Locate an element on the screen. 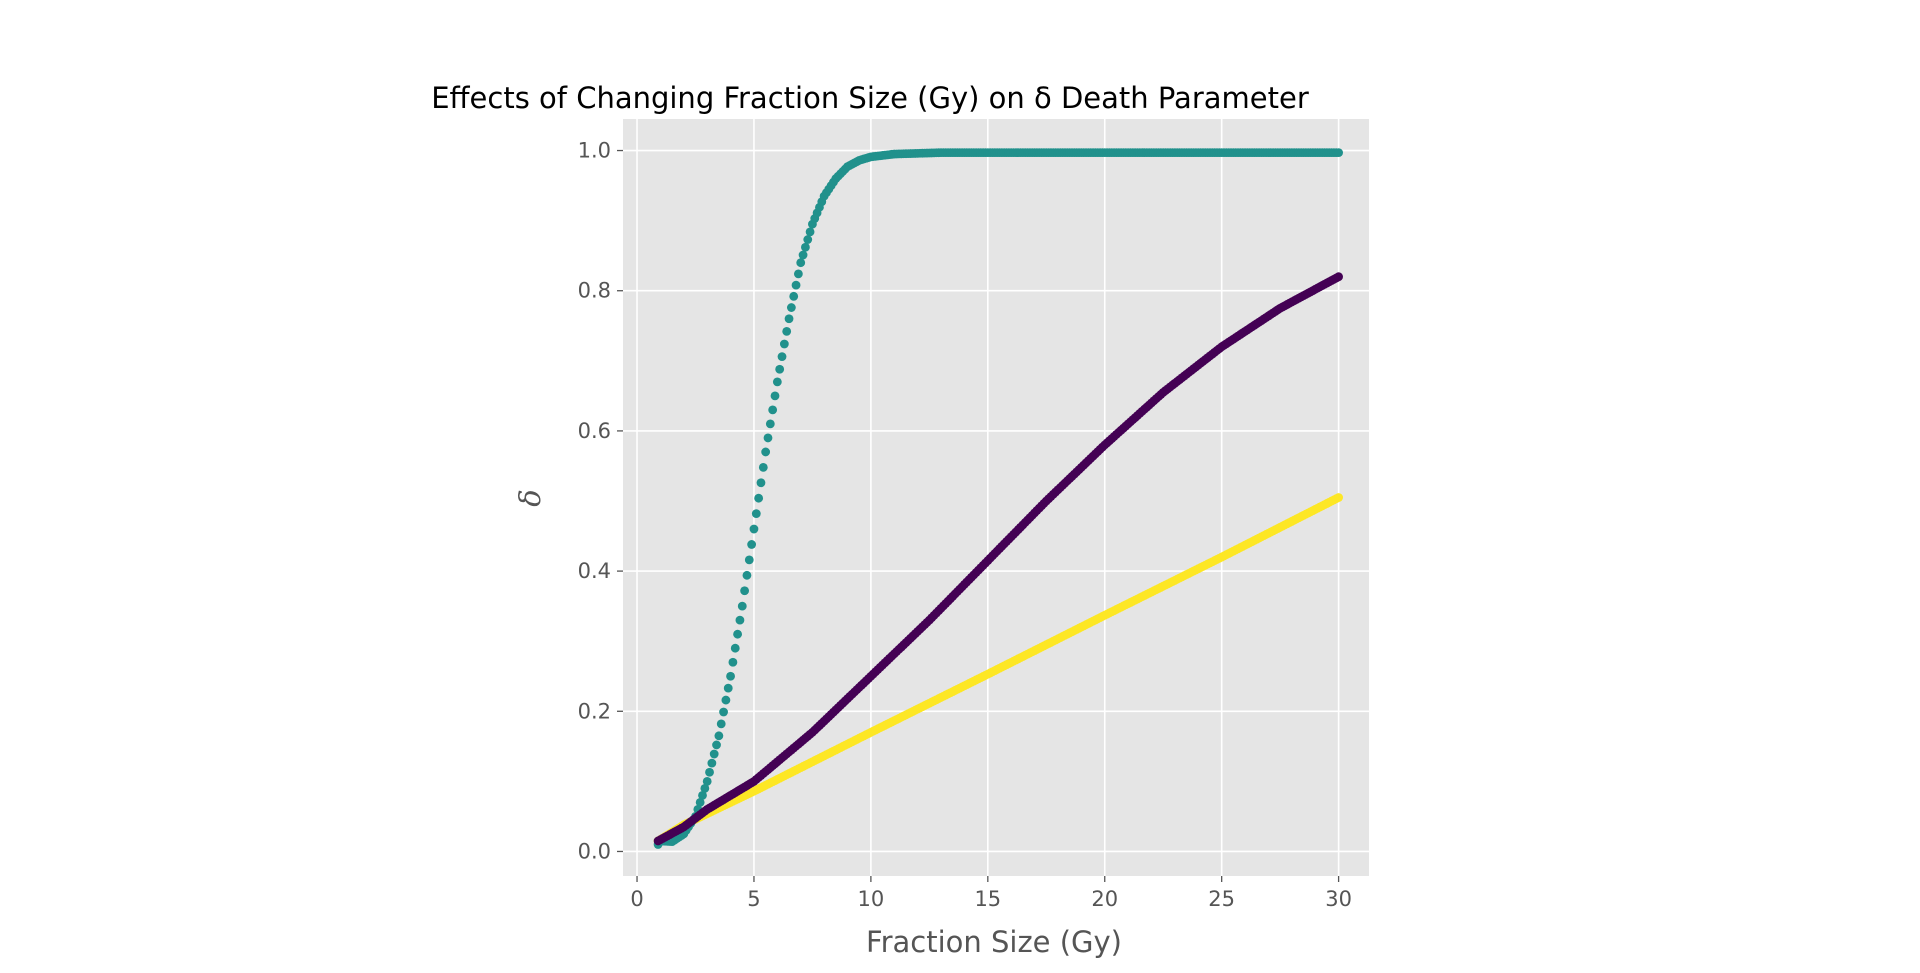 This screenshot has width=1920, height=973. x-tick-label-1: 5 is located at coordinates (753, 899).